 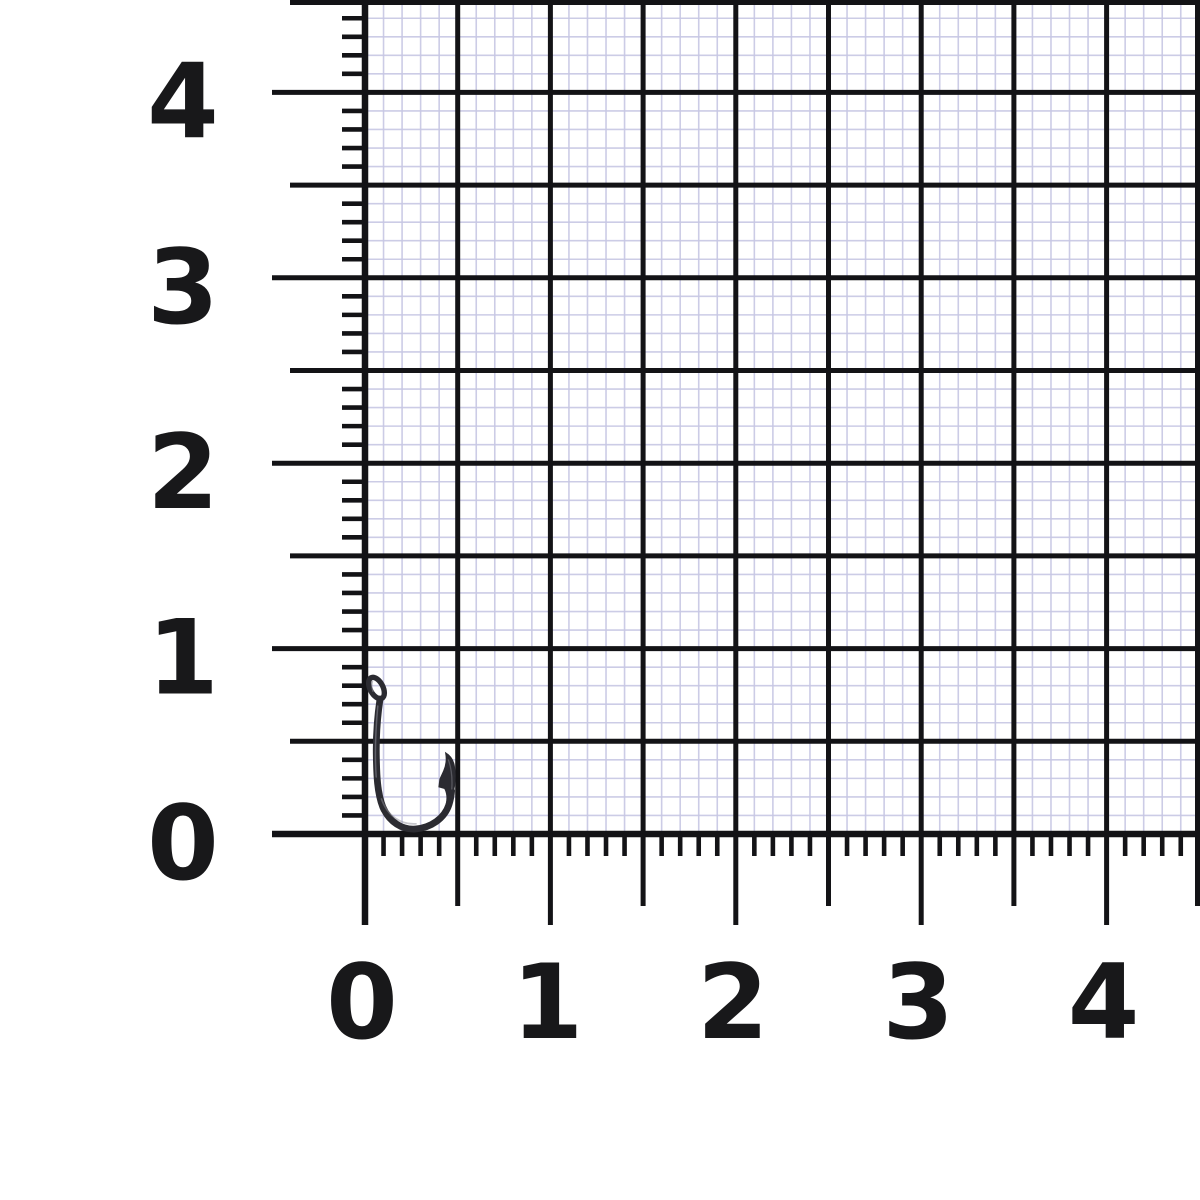 I want to click on y-axis-label: 3, so click(x=183, y=288).